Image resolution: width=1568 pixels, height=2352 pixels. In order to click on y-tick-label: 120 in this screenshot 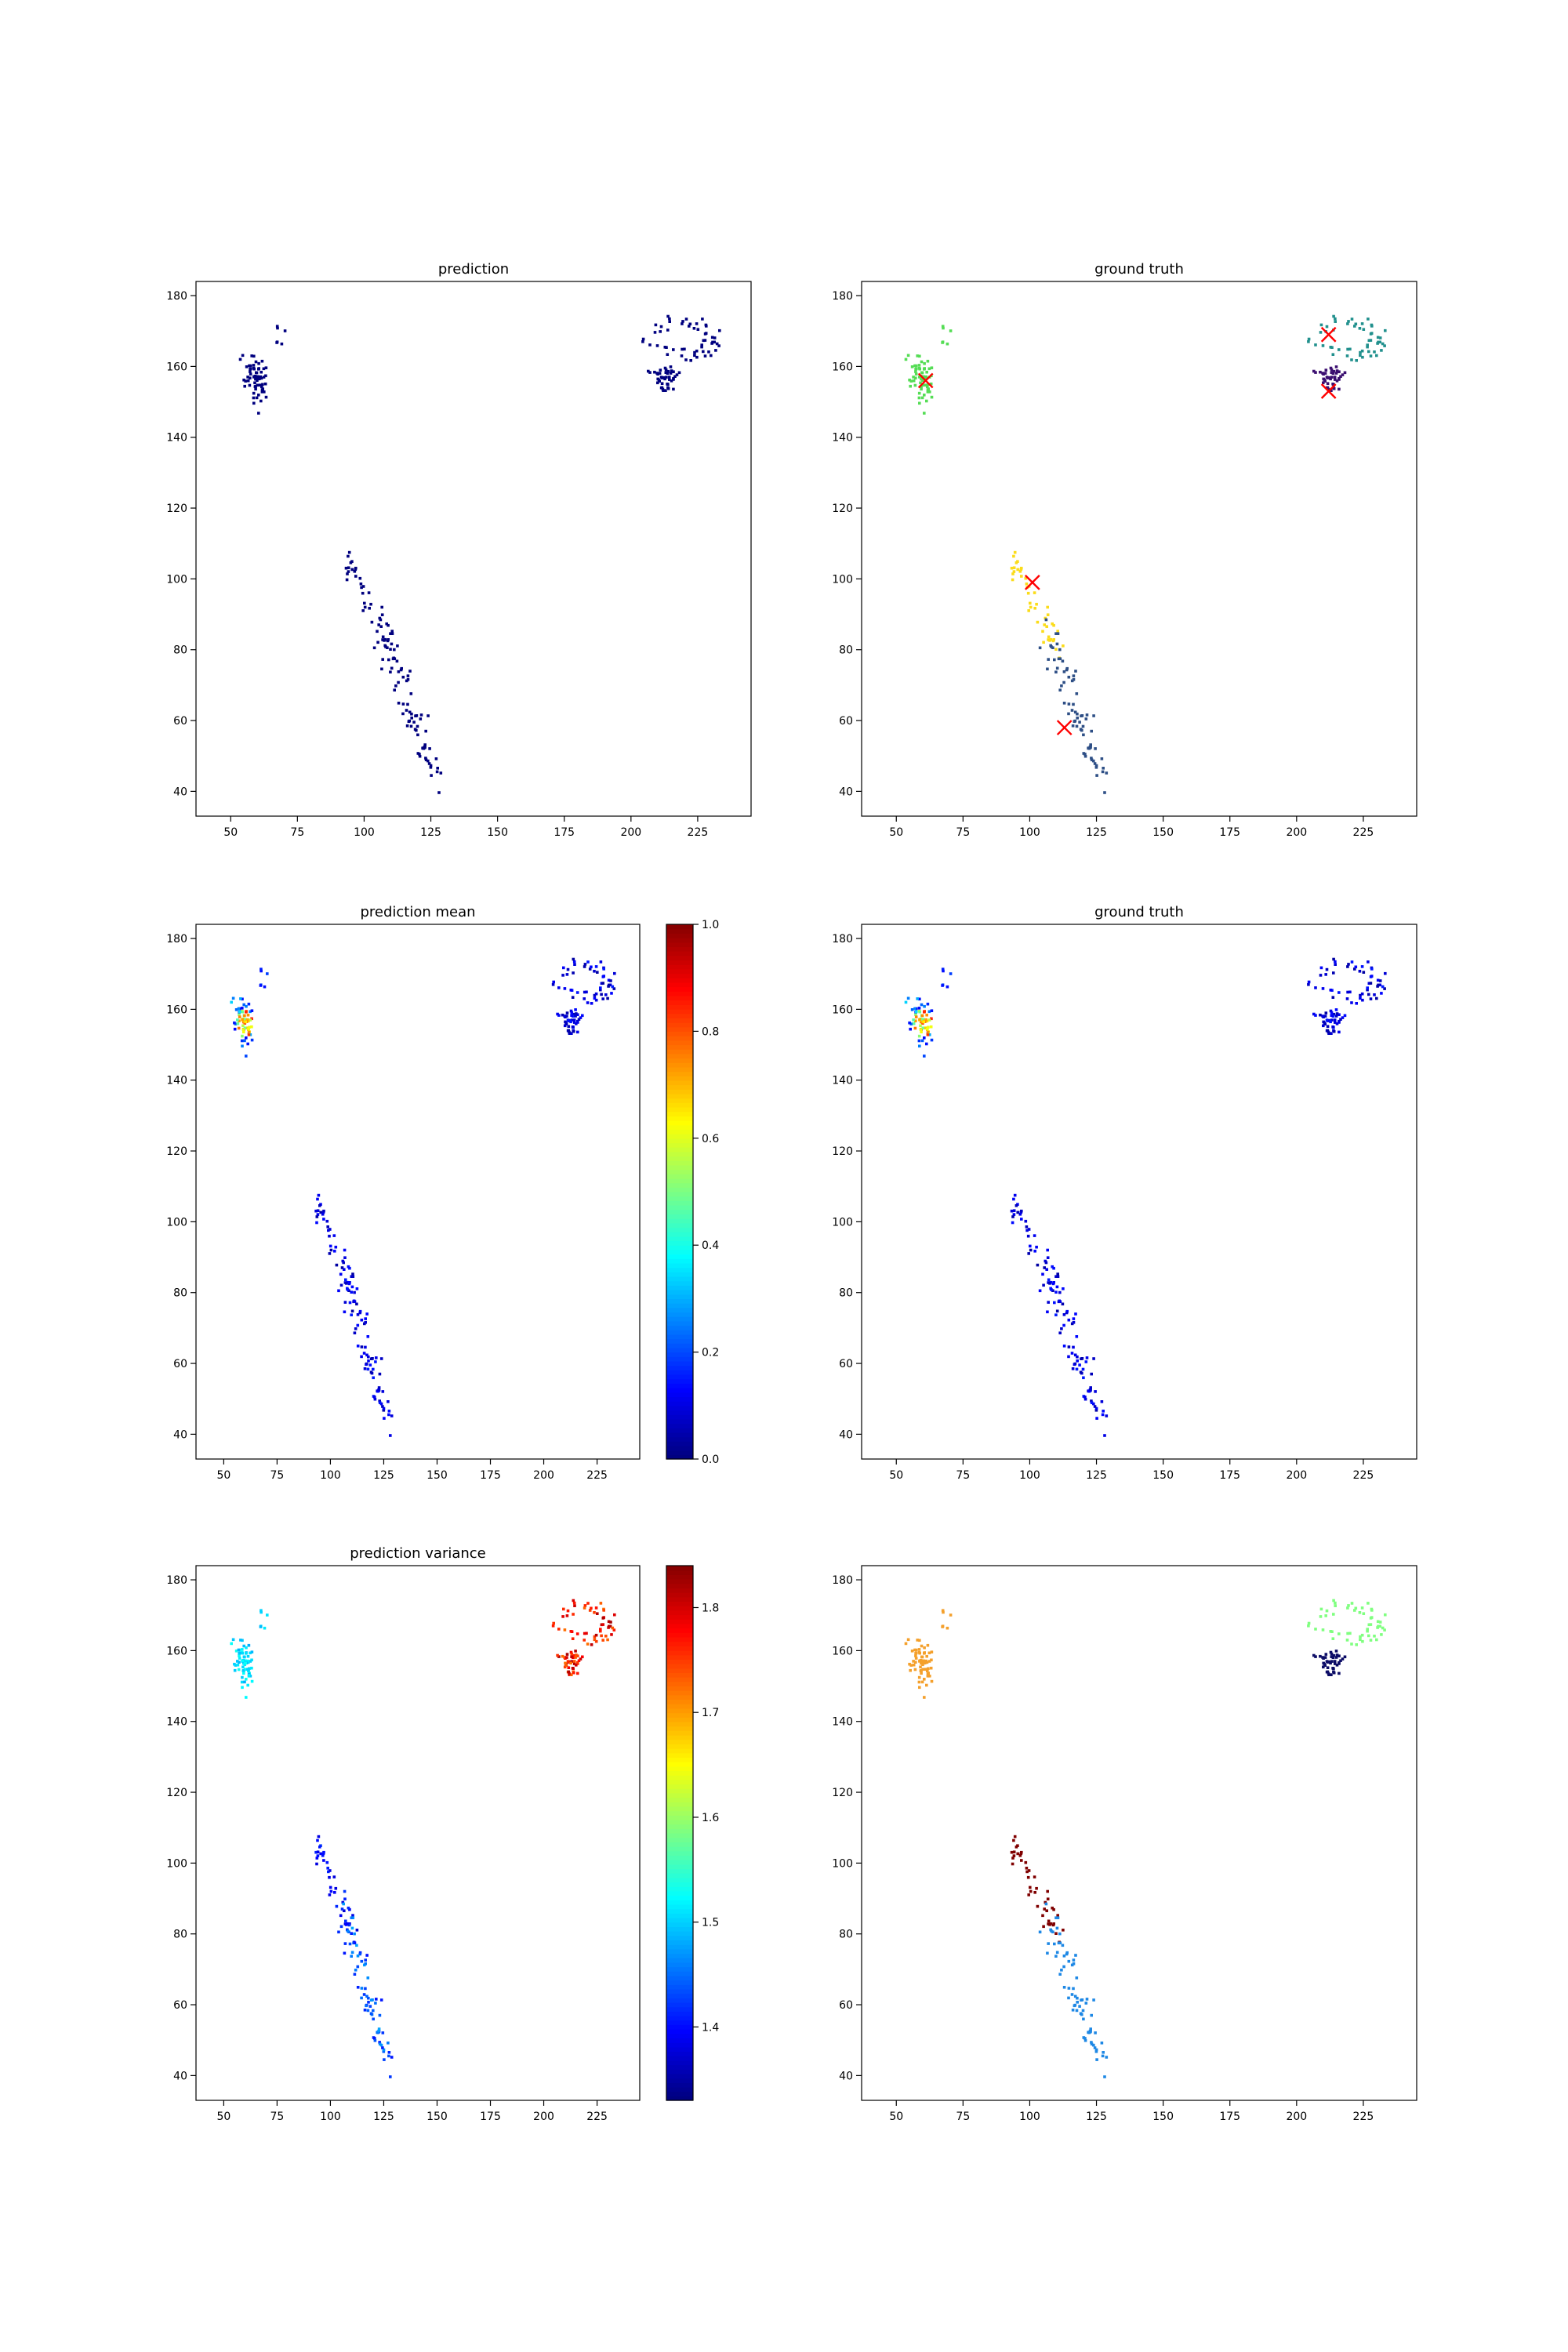, I will do `click(842, 1151)`.